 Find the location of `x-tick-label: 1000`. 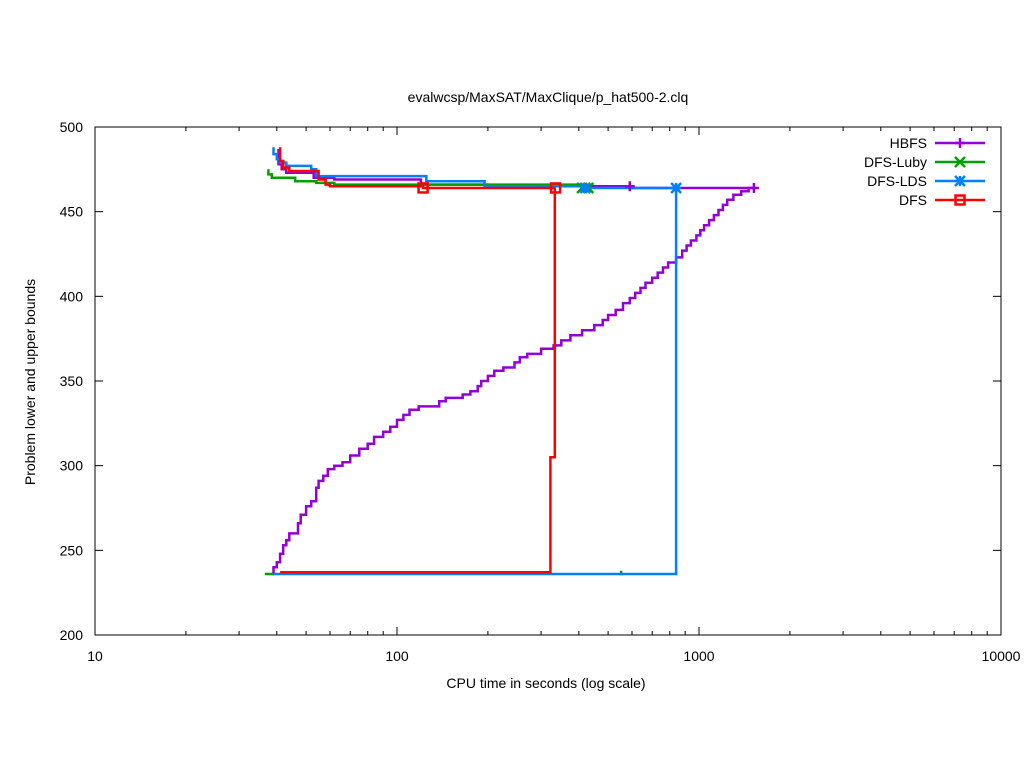

x-tick-label: 1000 is located at coordinates (698, 656).